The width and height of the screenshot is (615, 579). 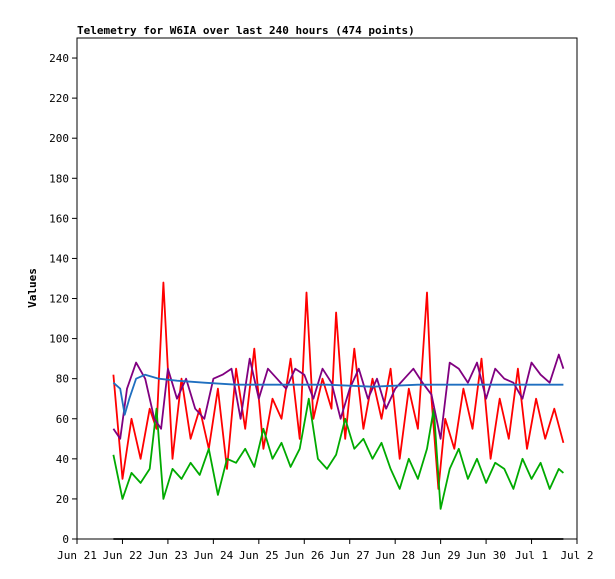 I want to click on y-tick-label: 100, so click(x=59, y=339).